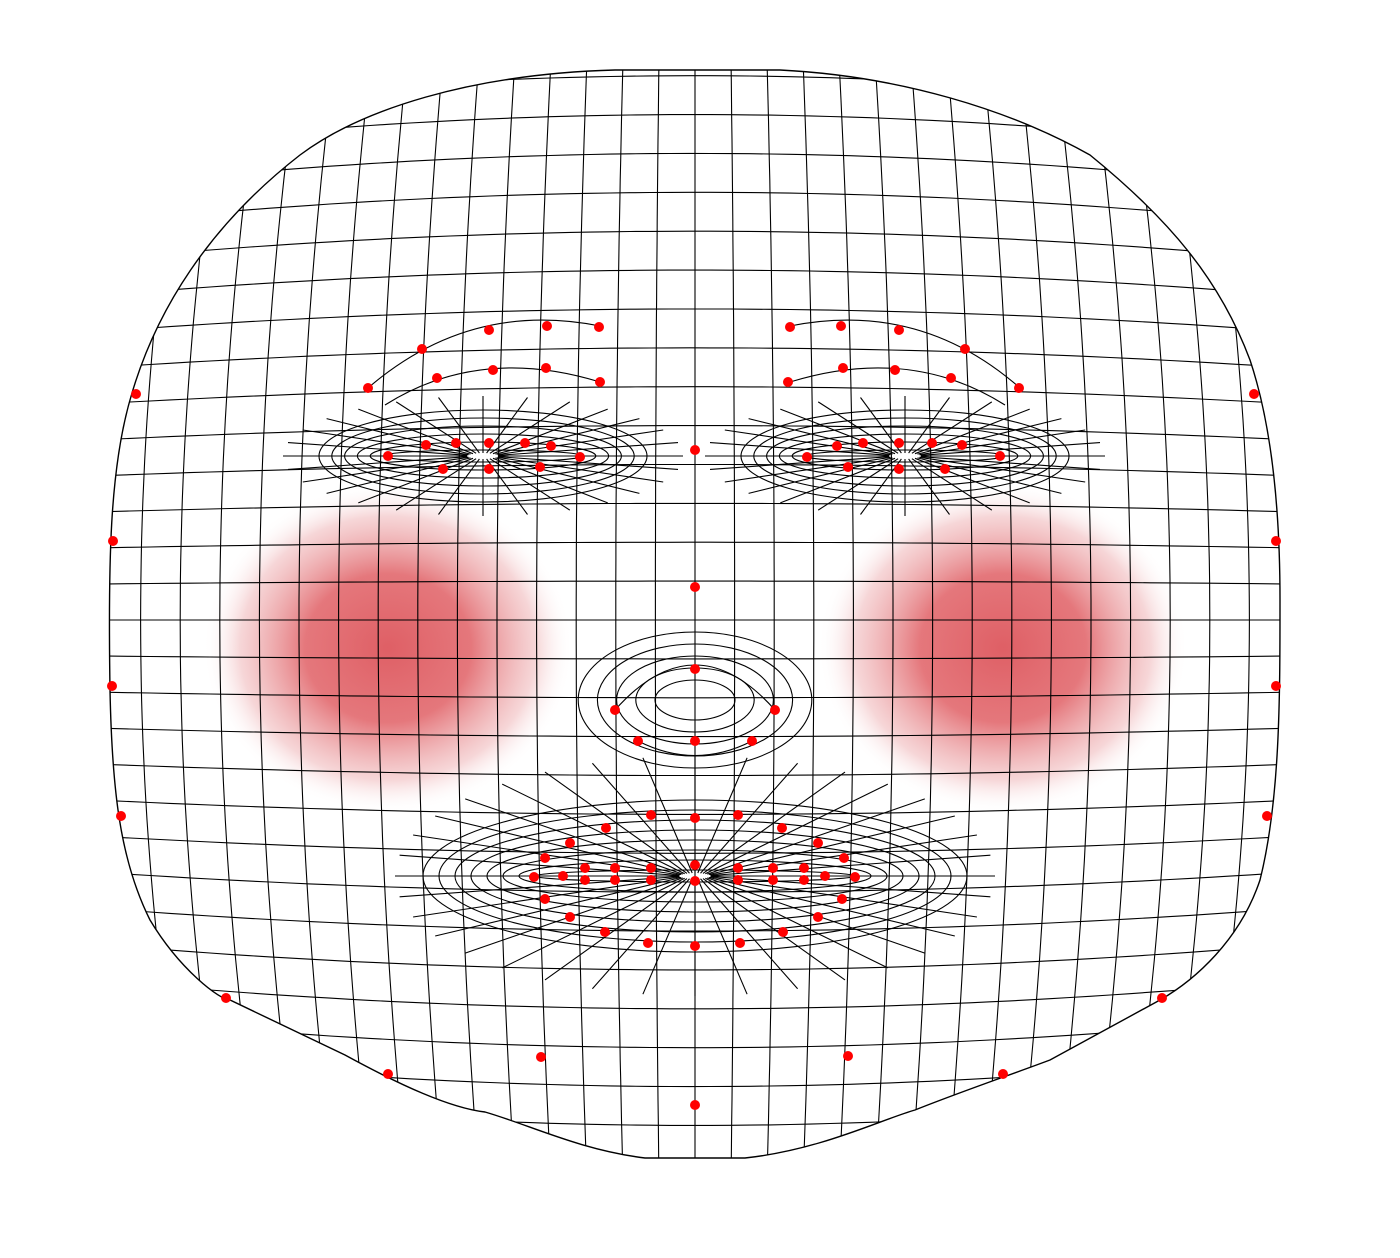  What do you see at coordinates (695, 700) in the screenshot?
I see `nose-ring` at bounding box center [695, 700].